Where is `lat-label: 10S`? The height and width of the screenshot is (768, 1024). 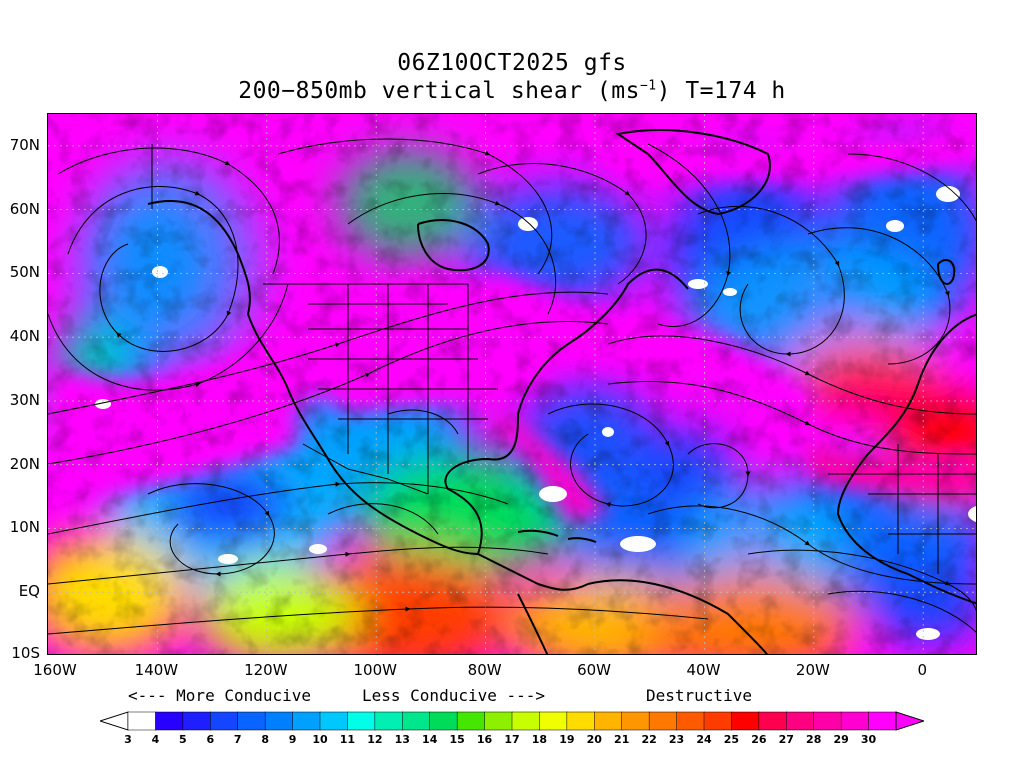 lat-label: 10S is located at coordinates (25, 653).